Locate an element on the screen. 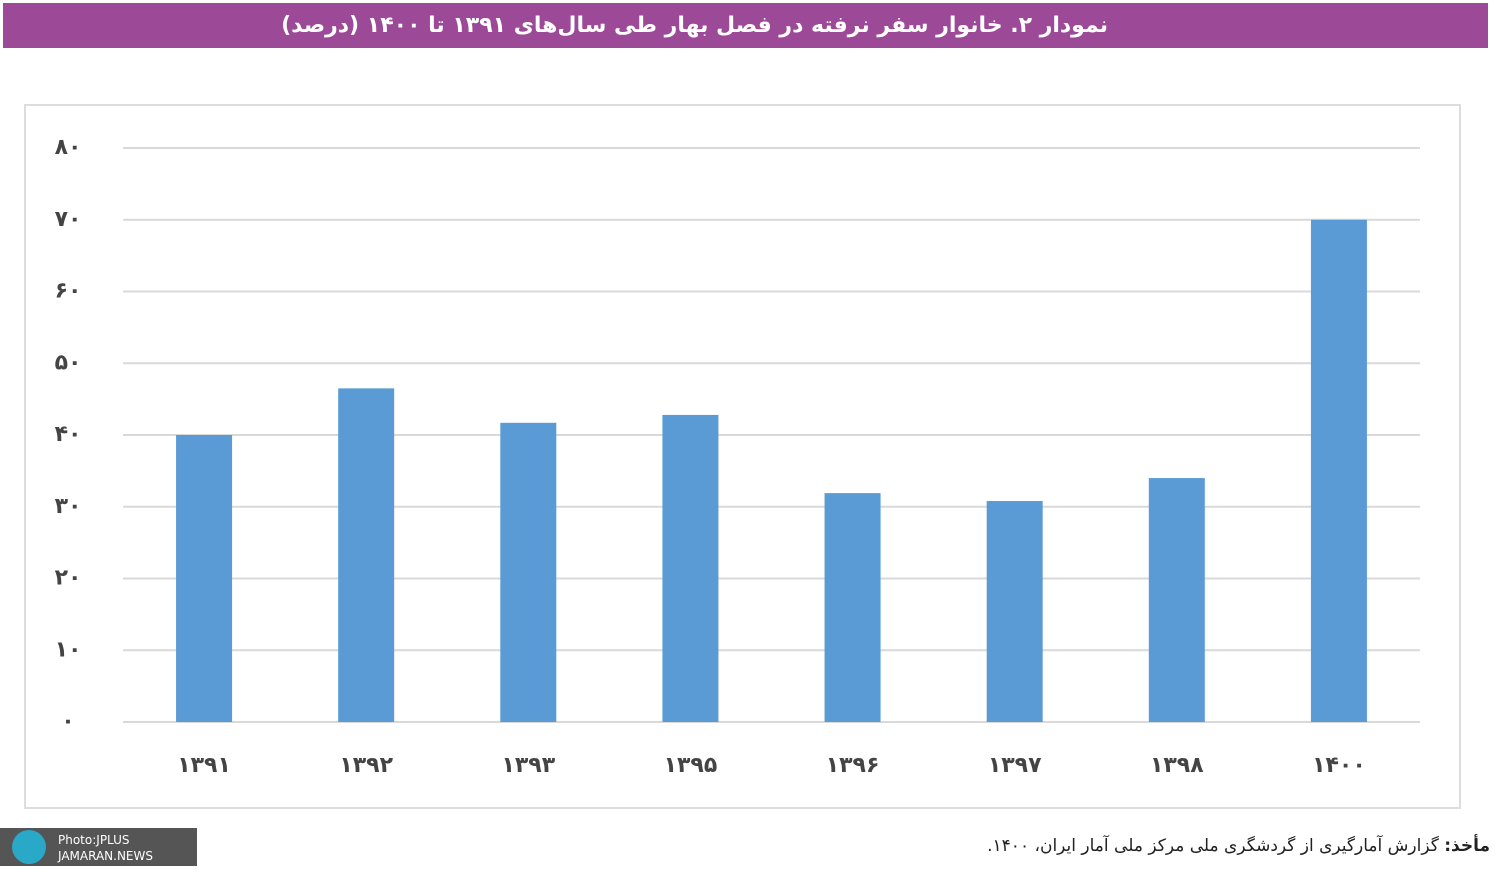  y-tick-label: ۵۰ is located at coordinates (68, 362).